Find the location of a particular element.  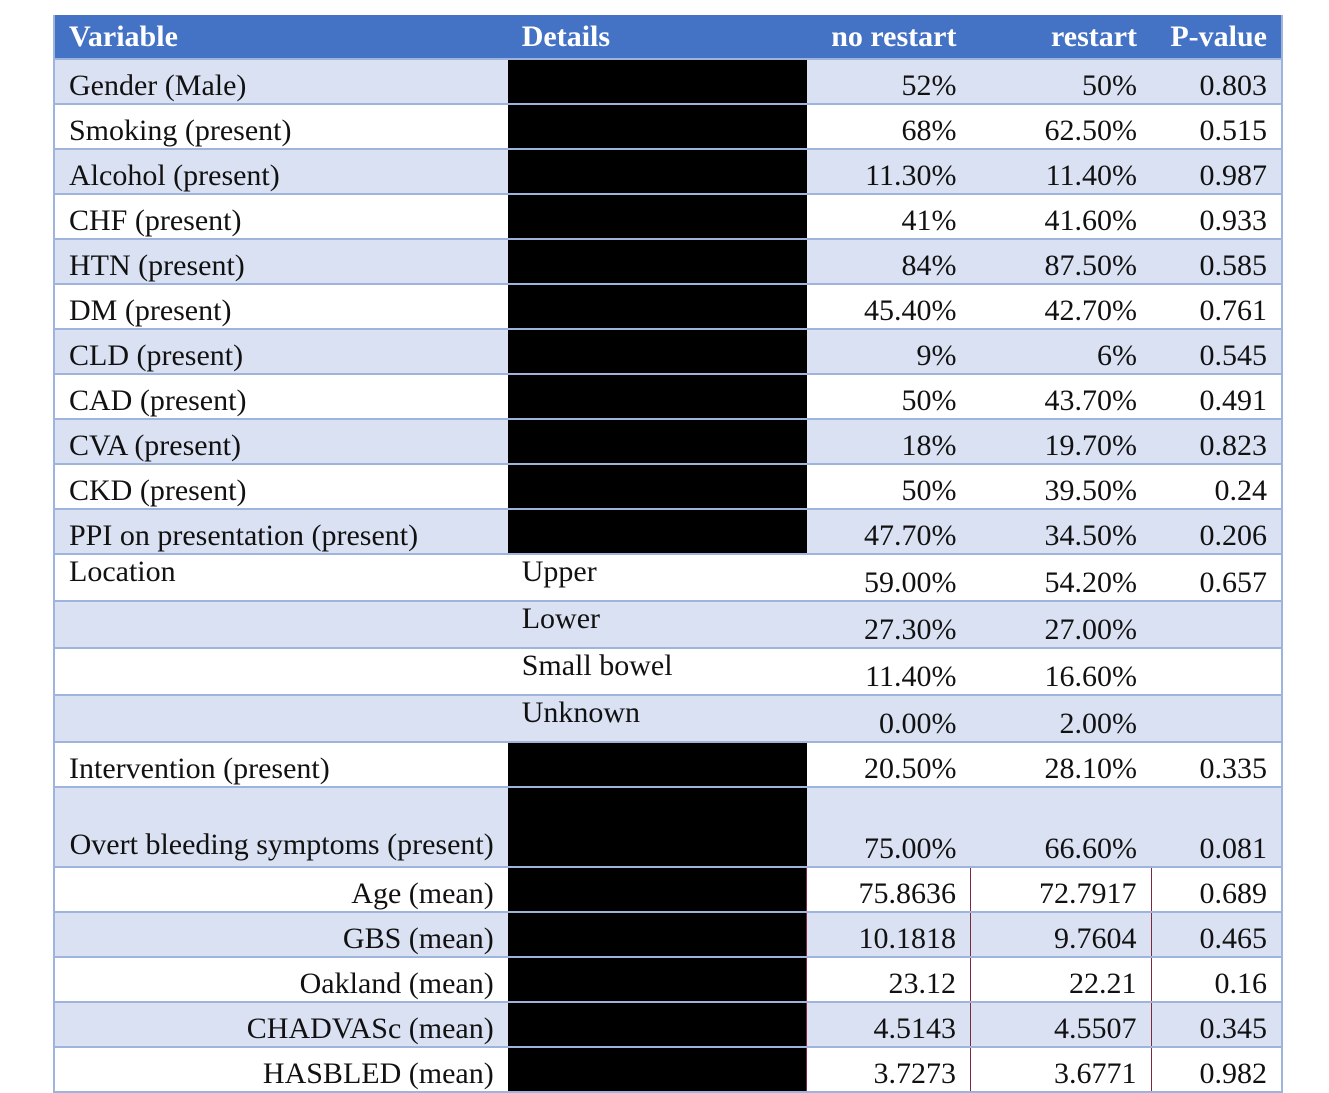

variable-cell: CHF (present) is located at coordinates (281, 217).